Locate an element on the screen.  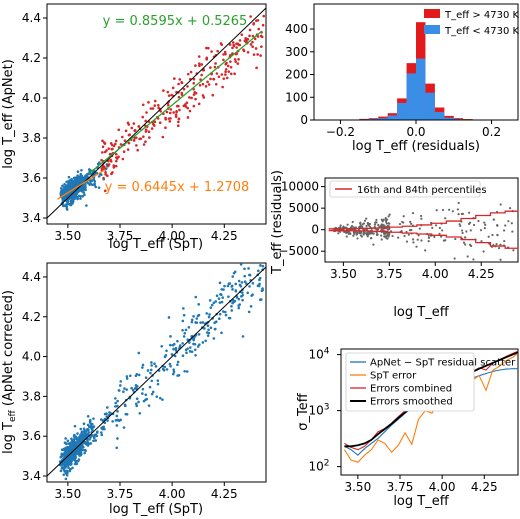
panel-apnet-corrected-ylabel: log Teff (ApNet corrected) is located at coordinates (9, 372).